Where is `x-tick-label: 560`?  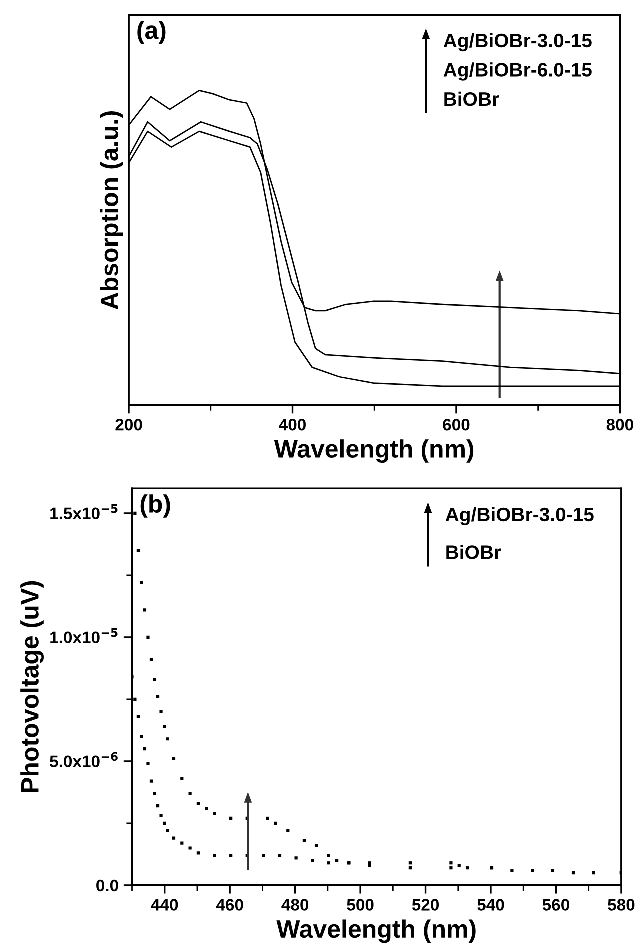
x-tick-label: 560 is located at coordinates (556, 905).